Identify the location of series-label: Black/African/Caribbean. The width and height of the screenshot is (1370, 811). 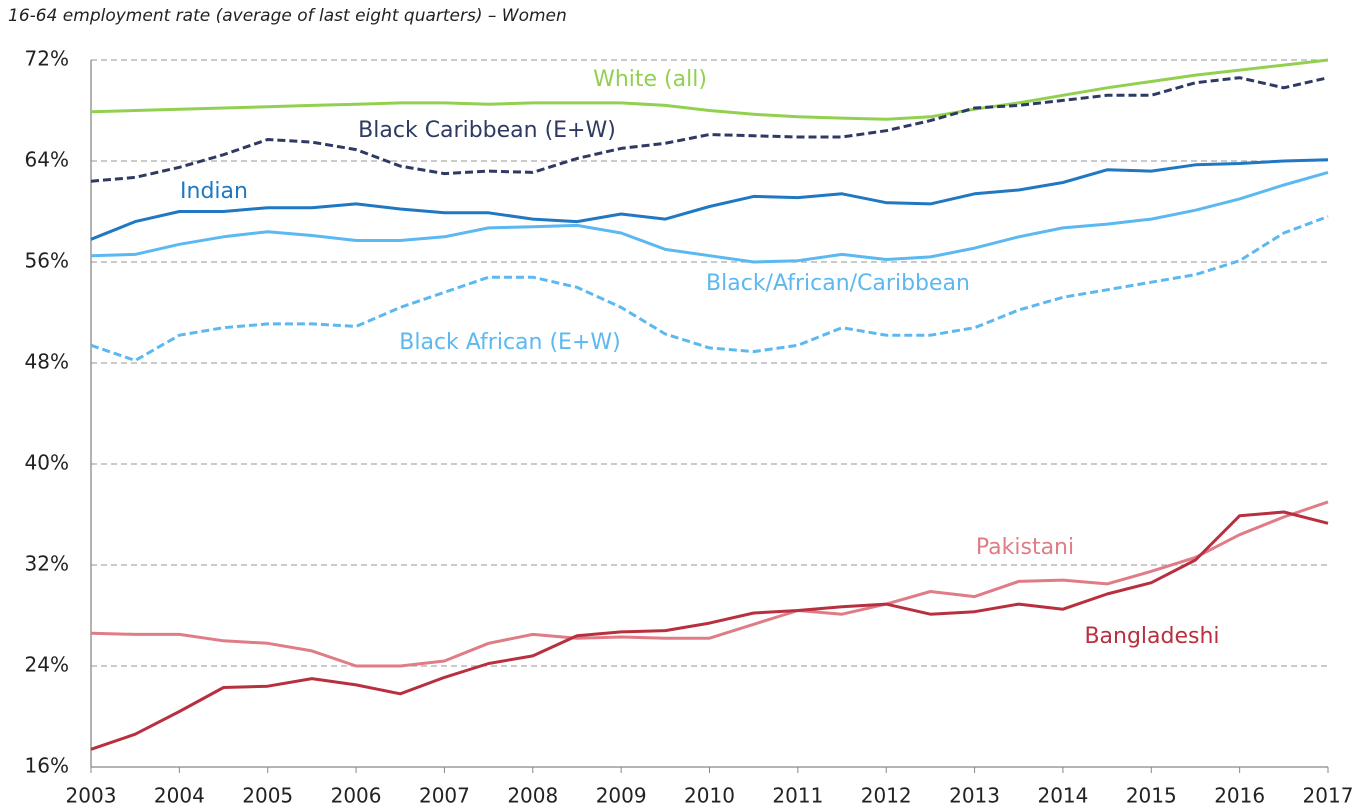
(838, 283).